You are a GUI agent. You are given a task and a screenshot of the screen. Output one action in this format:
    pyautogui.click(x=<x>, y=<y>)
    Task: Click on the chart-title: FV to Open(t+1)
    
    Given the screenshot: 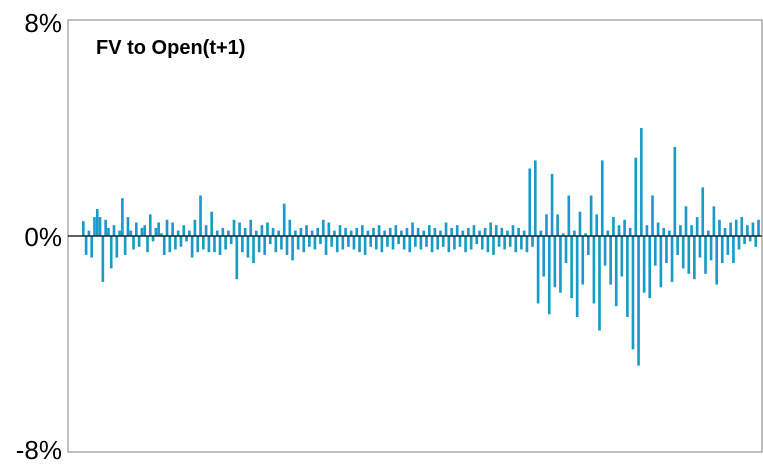 What is the action you would take?
    pyautogui.click(x=170, y=48)
    